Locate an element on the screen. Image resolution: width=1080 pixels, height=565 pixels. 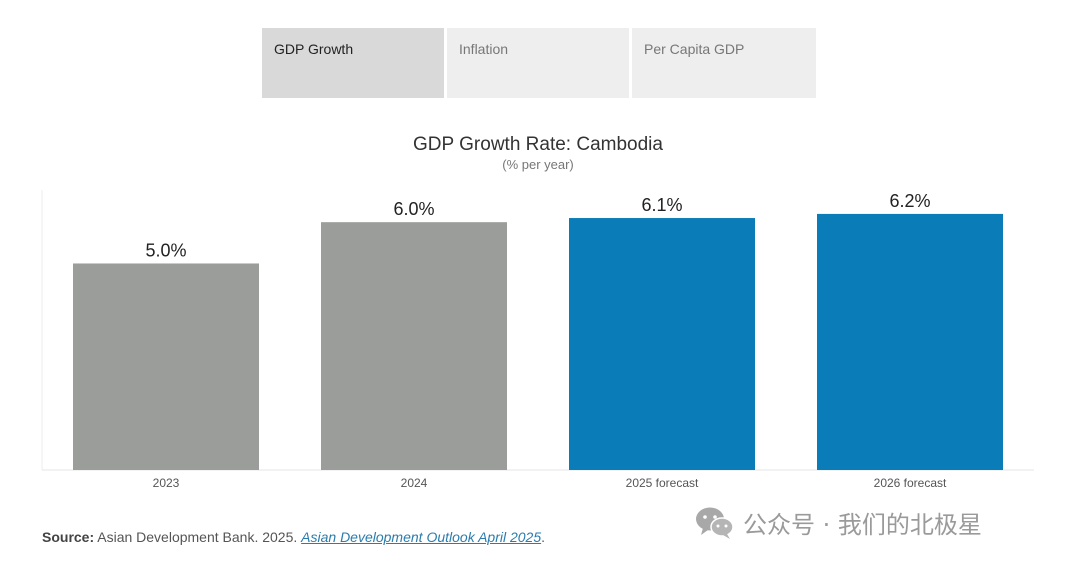
source-link: Asian Development Outlook April 2025 is located at coordinates (421, 537).